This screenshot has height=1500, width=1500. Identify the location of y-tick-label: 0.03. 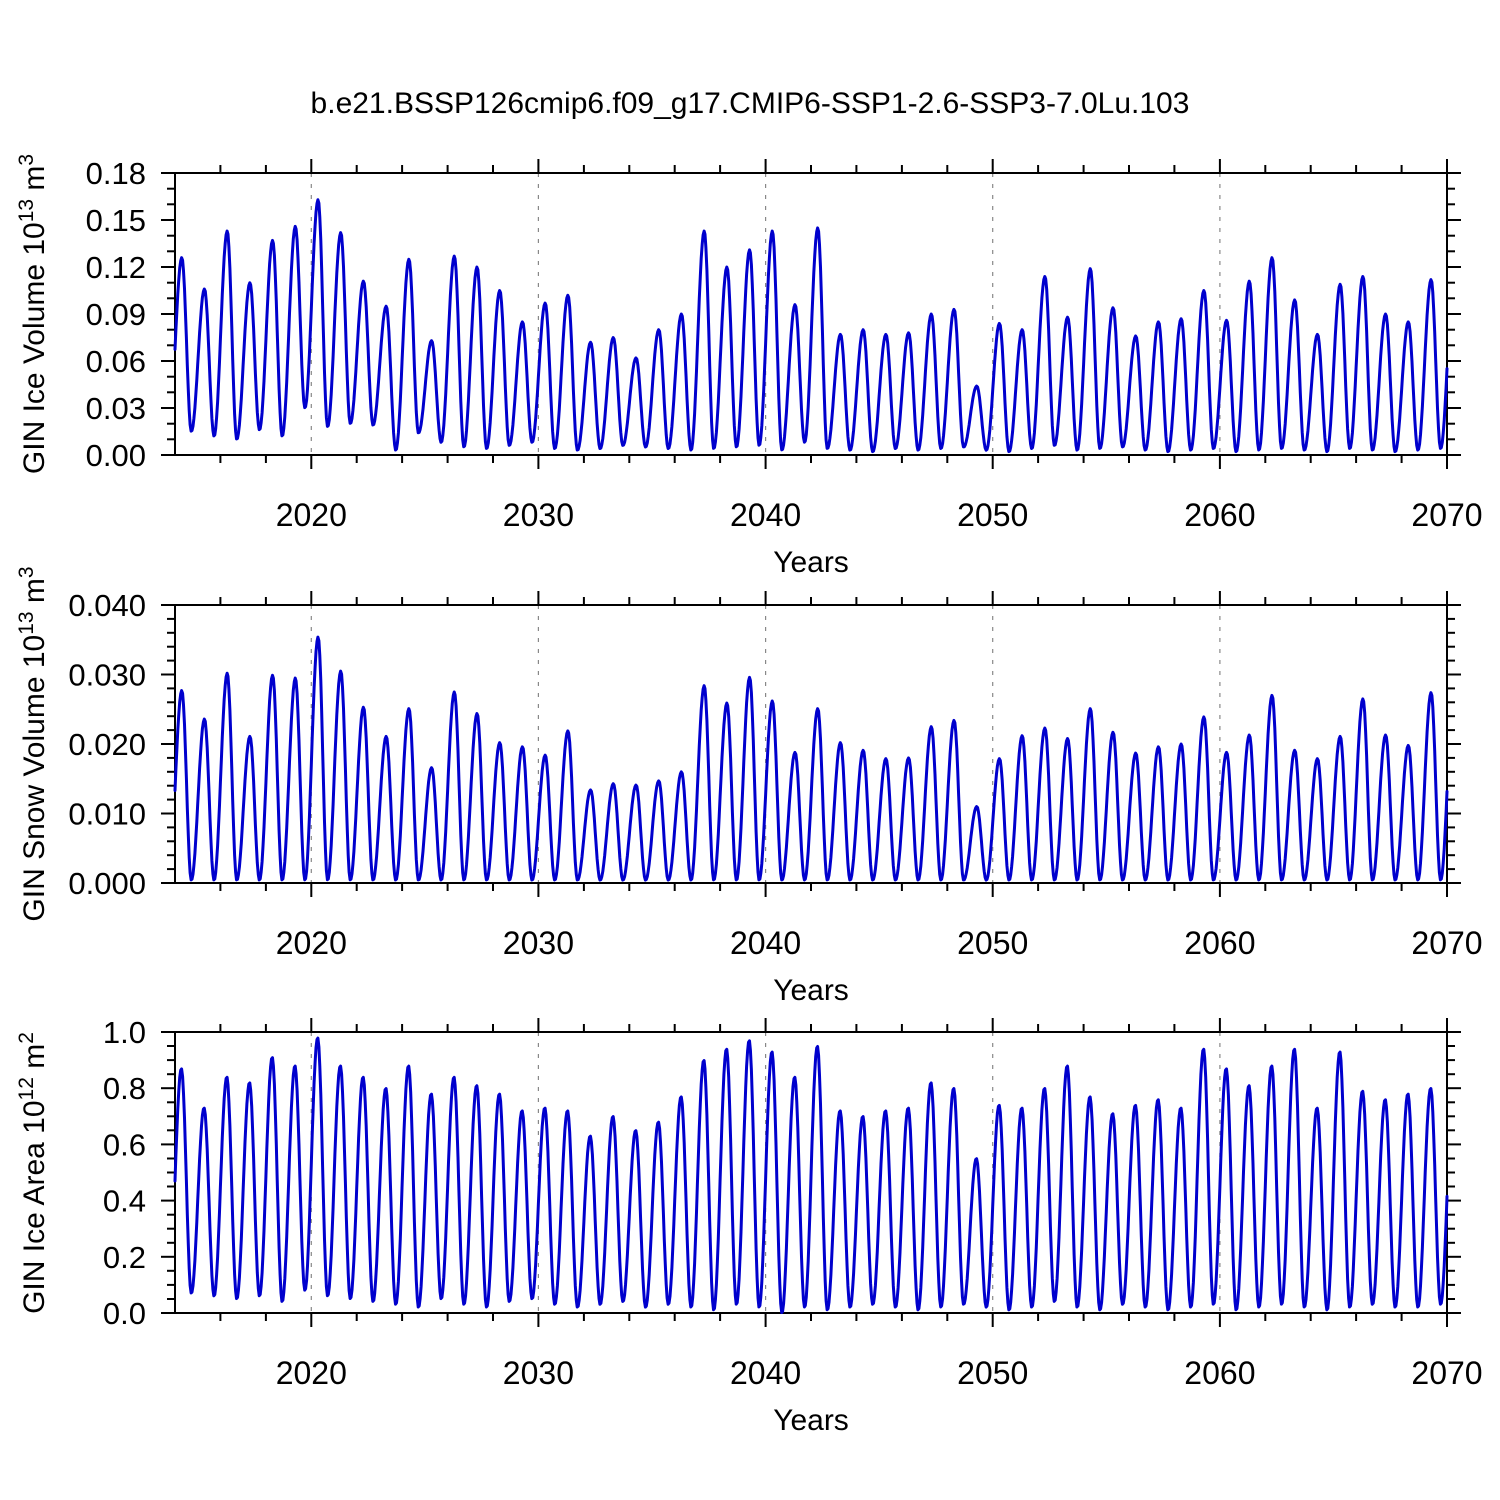
(116, 408).